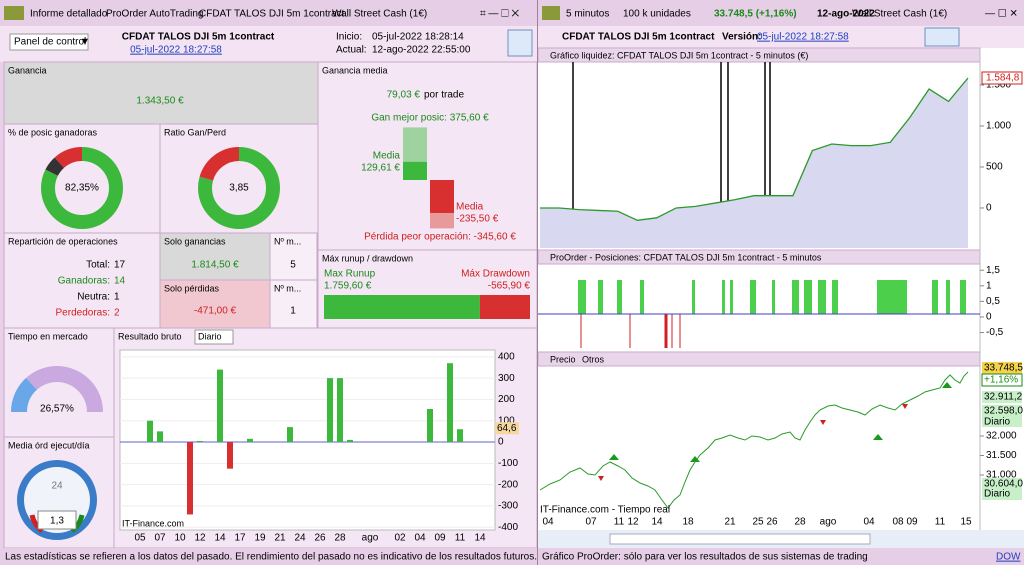 This screenshot has width=1024, height=565. What do you see at coordinates (307, 440) in the screenshot?
I see `plot-area` at bounding box center [307, 440].